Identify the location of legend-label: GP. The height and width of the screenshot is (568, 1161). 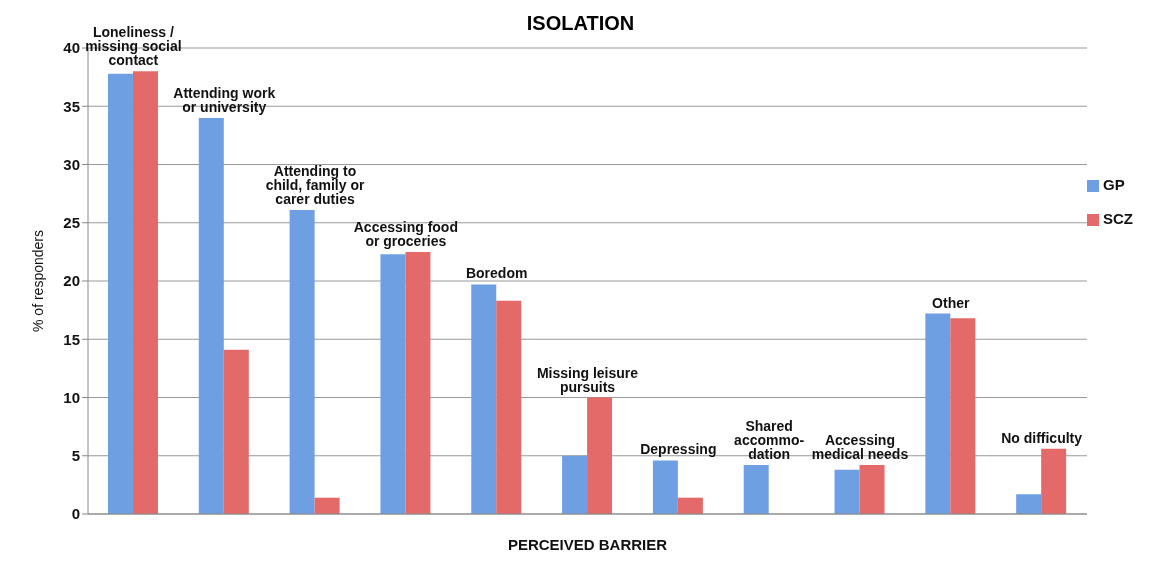
(1114, 184).